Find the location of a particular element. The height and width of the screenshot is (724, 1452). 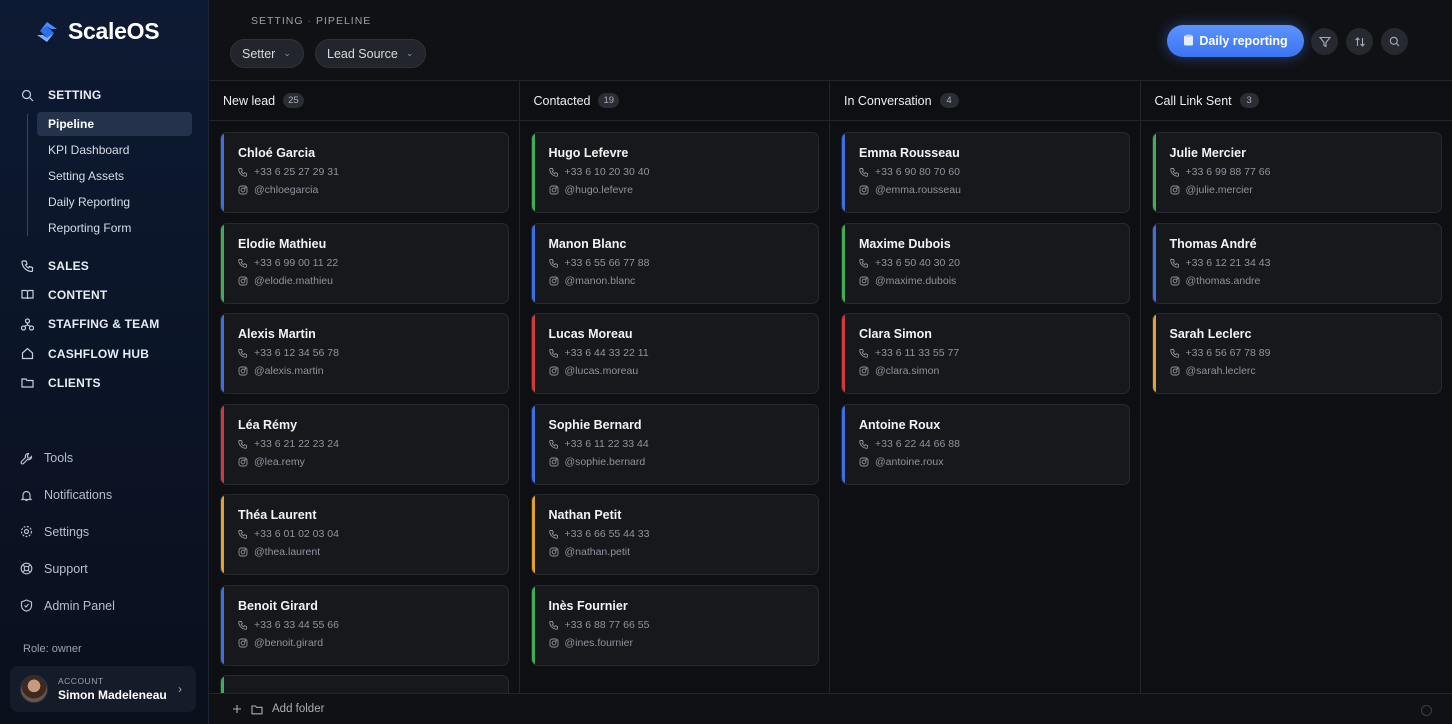

nav-content-label: CONTENT is located at coordinates (78, 294).